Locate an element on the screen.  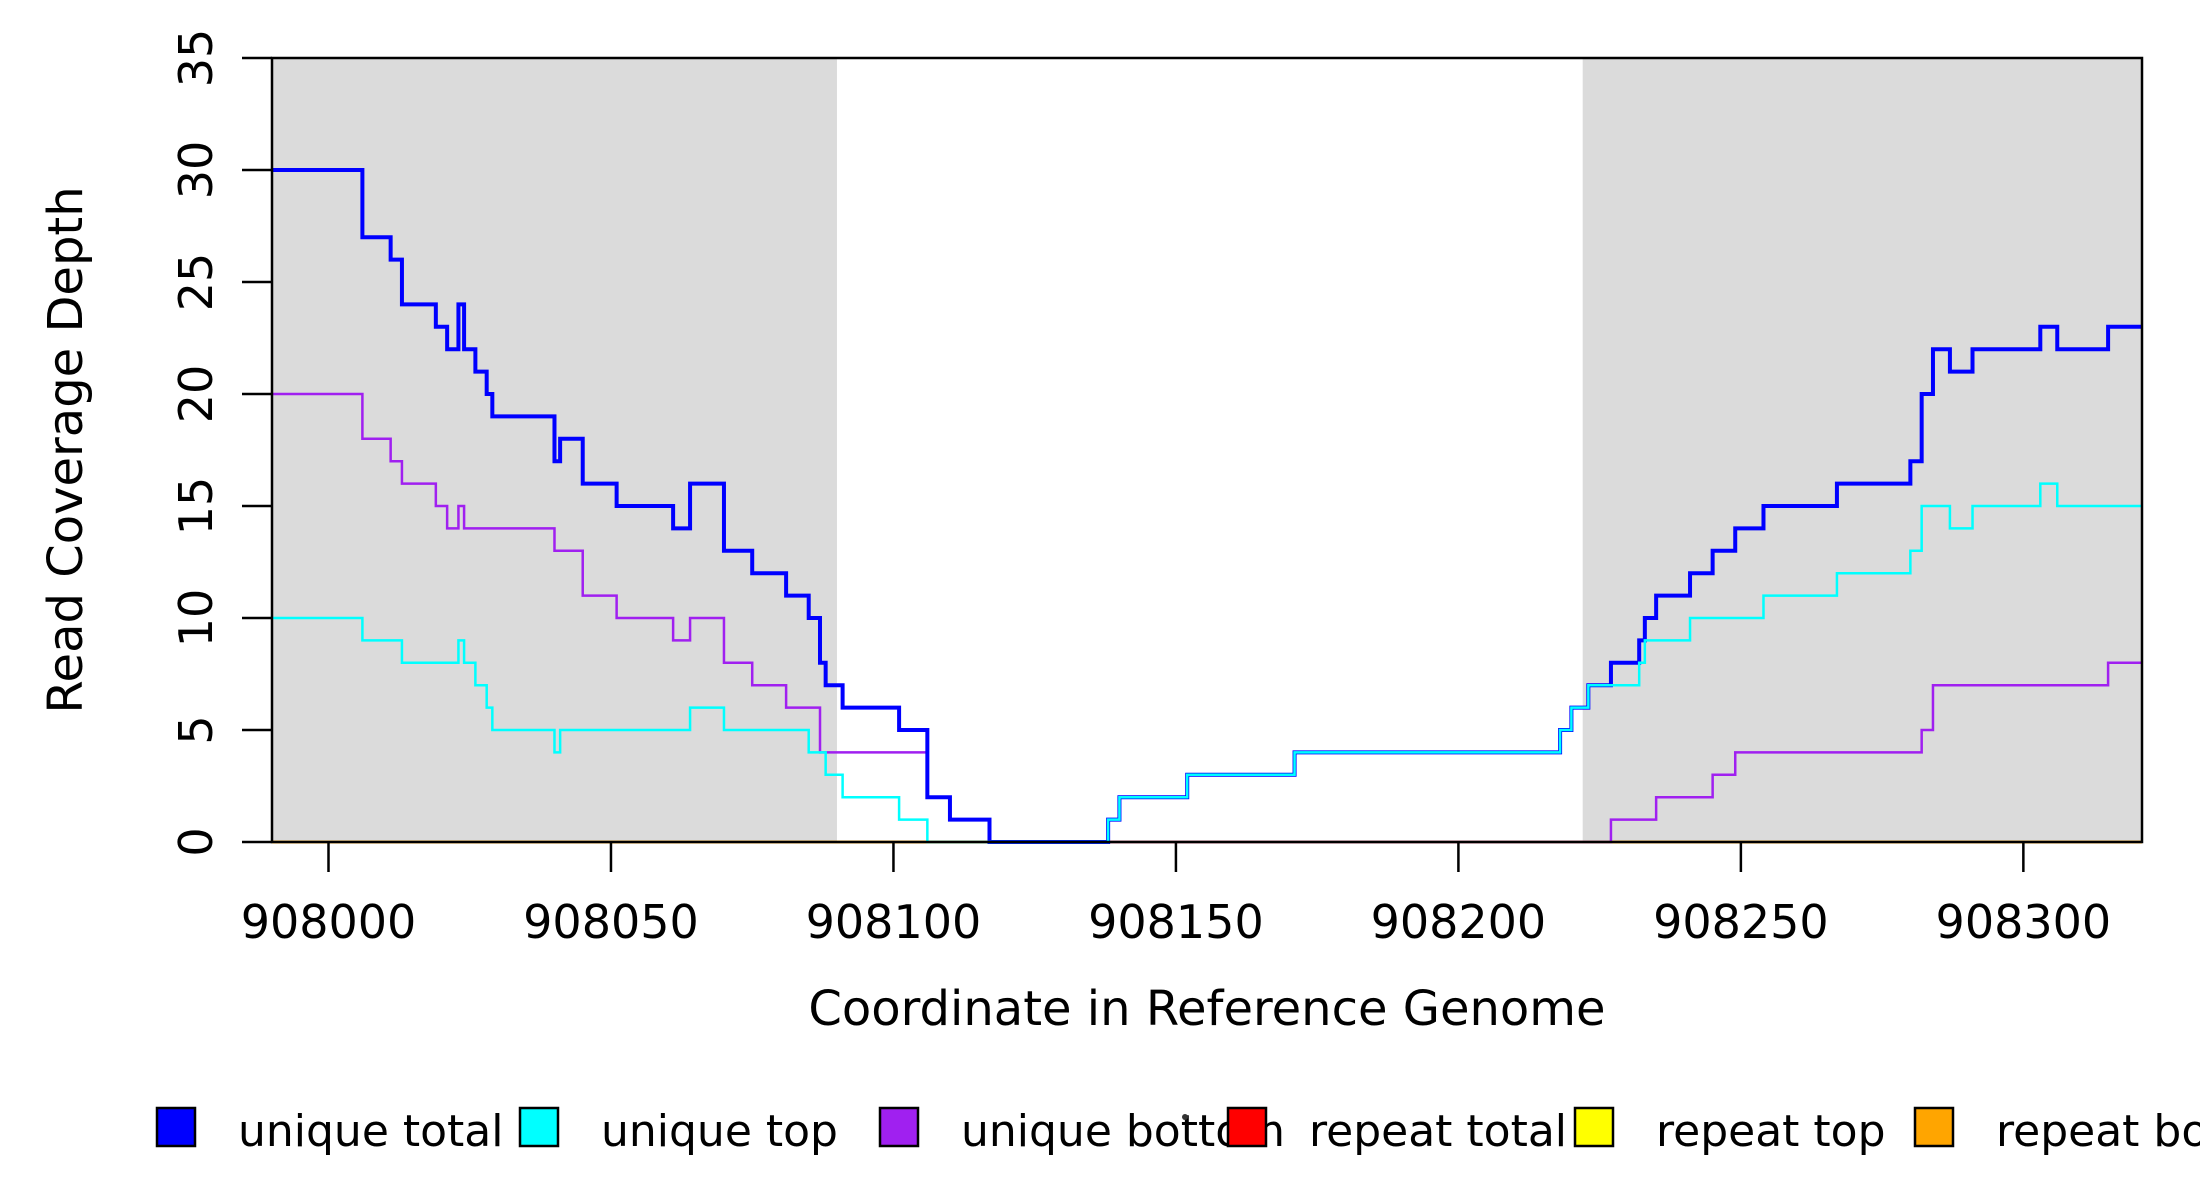
x-tick-label: 908000 is located at coordinates (329, 922).